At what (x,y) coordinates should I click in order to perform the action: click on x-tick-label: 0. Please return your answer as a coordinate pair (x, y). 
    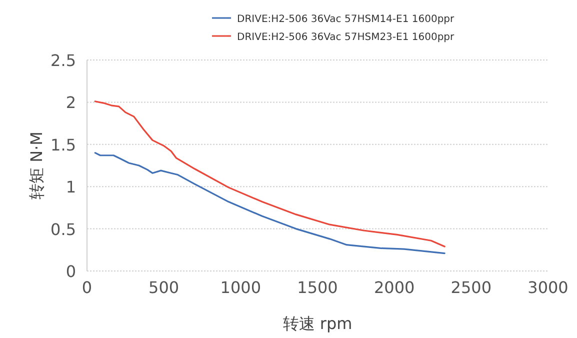
    Looking at the image, I should click on (87, 287).